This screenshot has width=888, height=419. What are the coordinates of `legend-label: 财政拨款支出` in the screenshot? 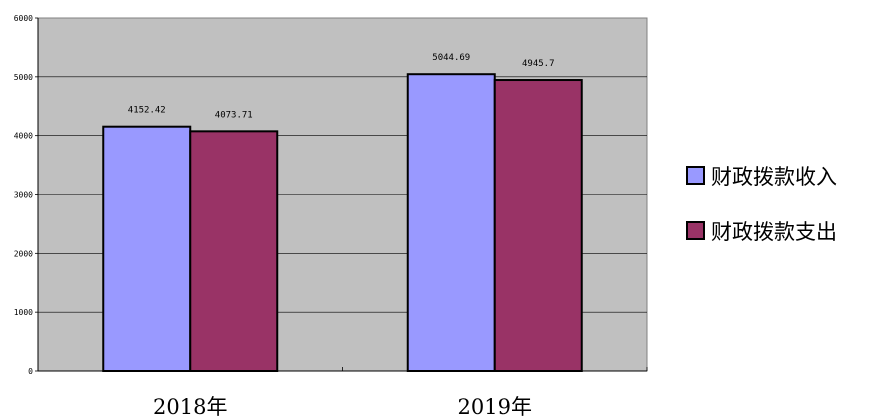 It's located at (774, 232).